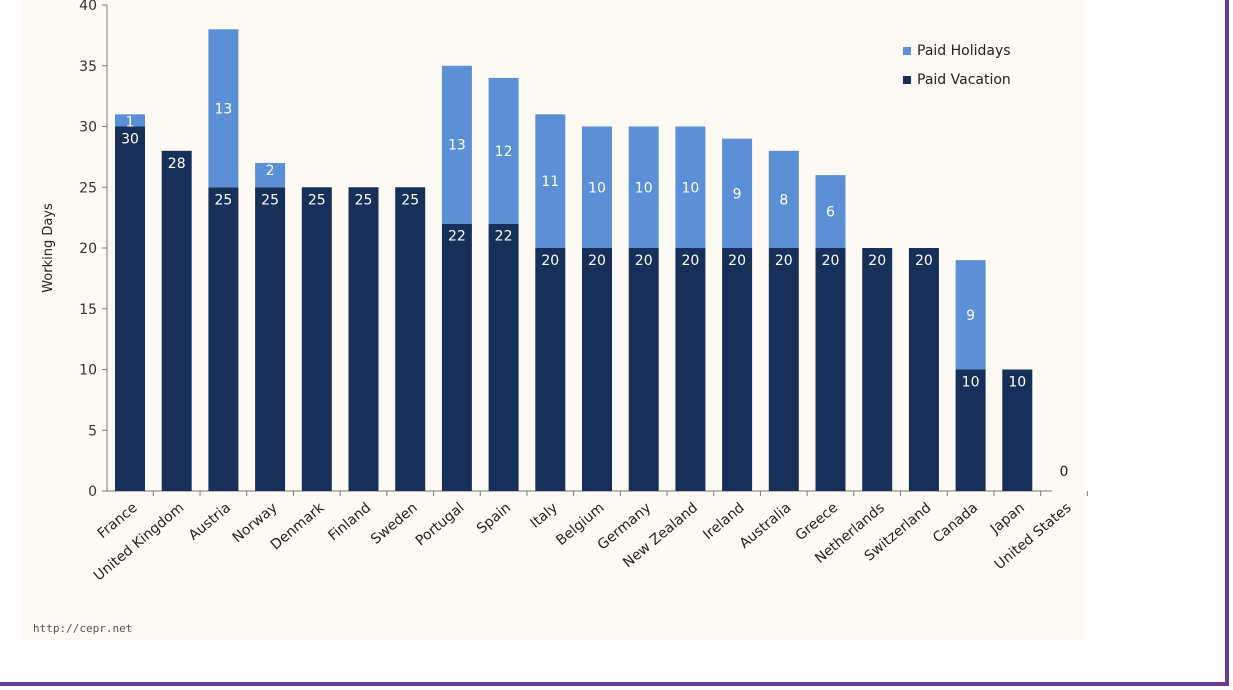 This screenshot has height=690, width=1233. I want to click on data-label-holidays: 12, so click(504, 152).